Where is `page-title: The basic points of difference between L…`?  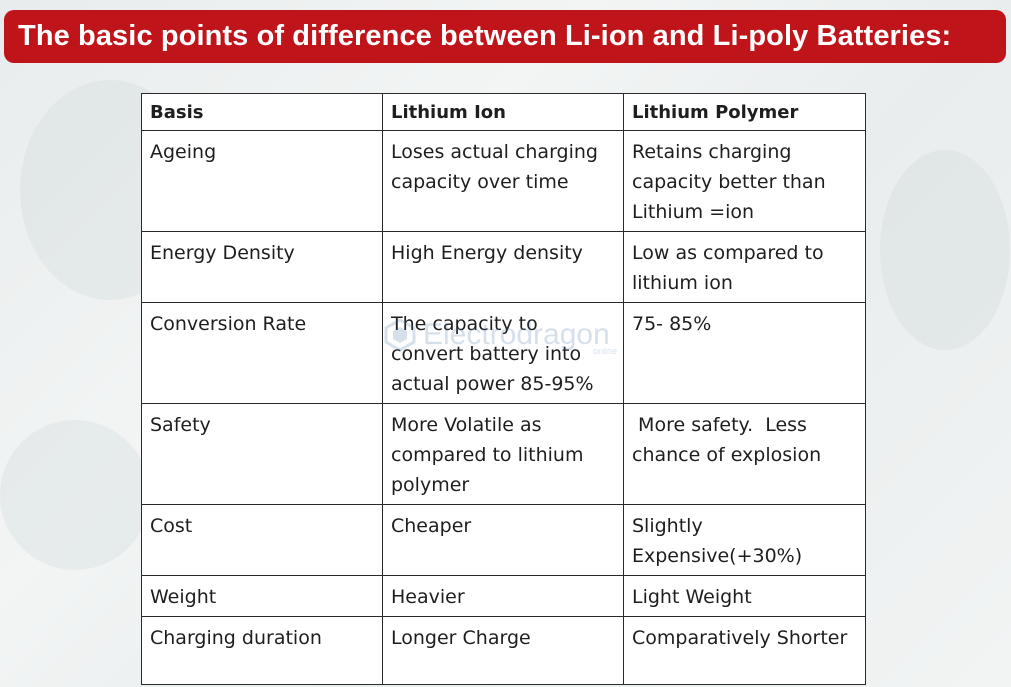
page-title: The basic points of difference between L… is located at coordinates (485, 36).